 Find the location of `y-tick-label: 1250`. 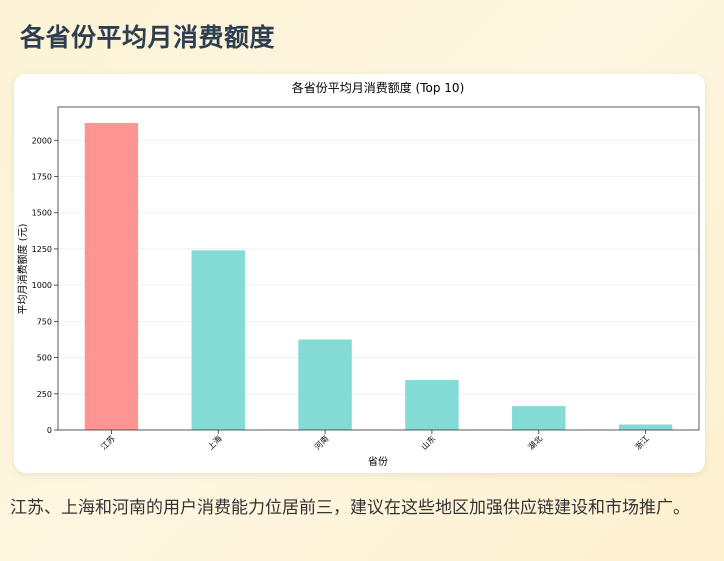

y-tick-label: 1250 is located at coordinates (42, 249).